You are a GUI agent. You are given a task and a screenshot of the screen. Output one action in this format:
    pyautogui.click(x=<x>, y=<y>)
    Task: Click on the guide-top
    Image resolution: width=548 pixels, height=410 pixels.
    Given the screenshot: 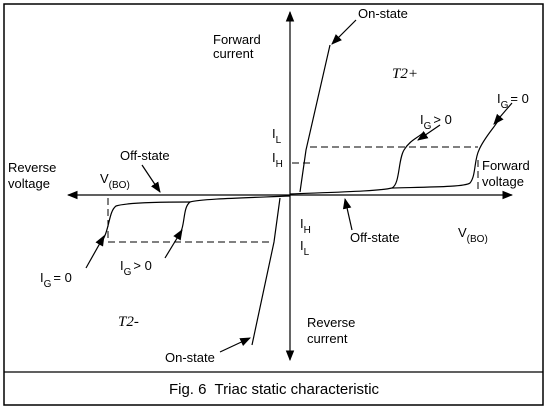 What is the action you would take?
    pyautogui.click(x=394, y=168)
    